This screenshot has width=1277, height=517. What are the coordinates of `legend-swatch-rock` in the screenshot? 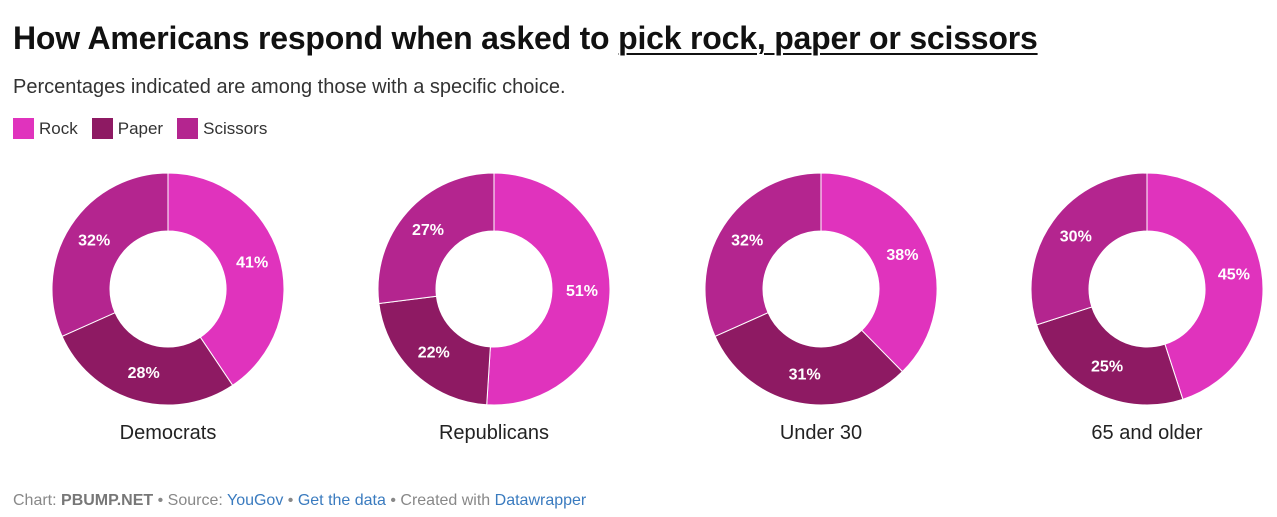 It's located at (23, 128).